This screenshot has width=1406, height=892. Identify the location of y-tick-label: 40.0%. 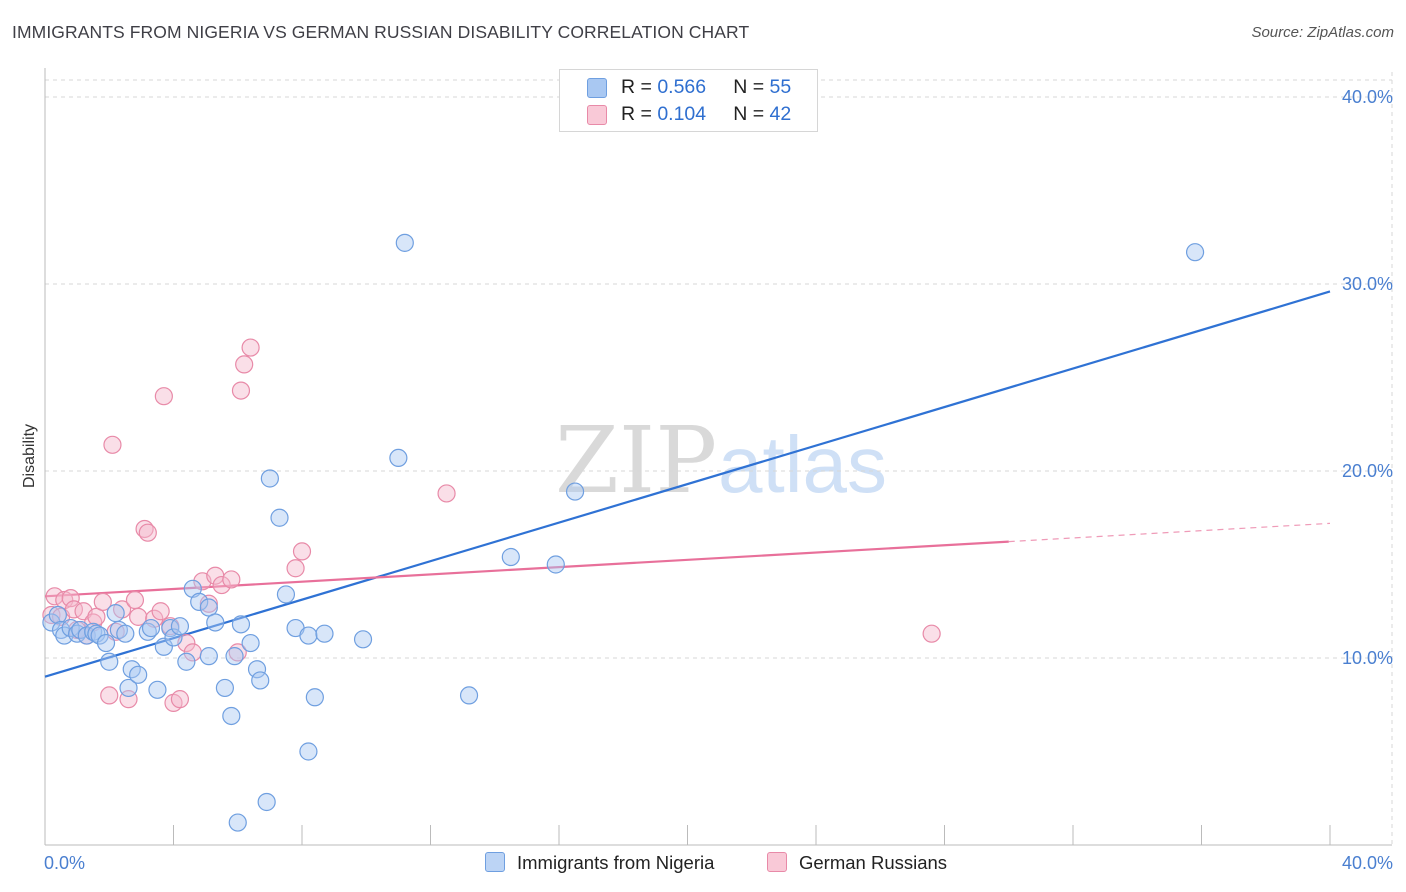
(1367, 97).